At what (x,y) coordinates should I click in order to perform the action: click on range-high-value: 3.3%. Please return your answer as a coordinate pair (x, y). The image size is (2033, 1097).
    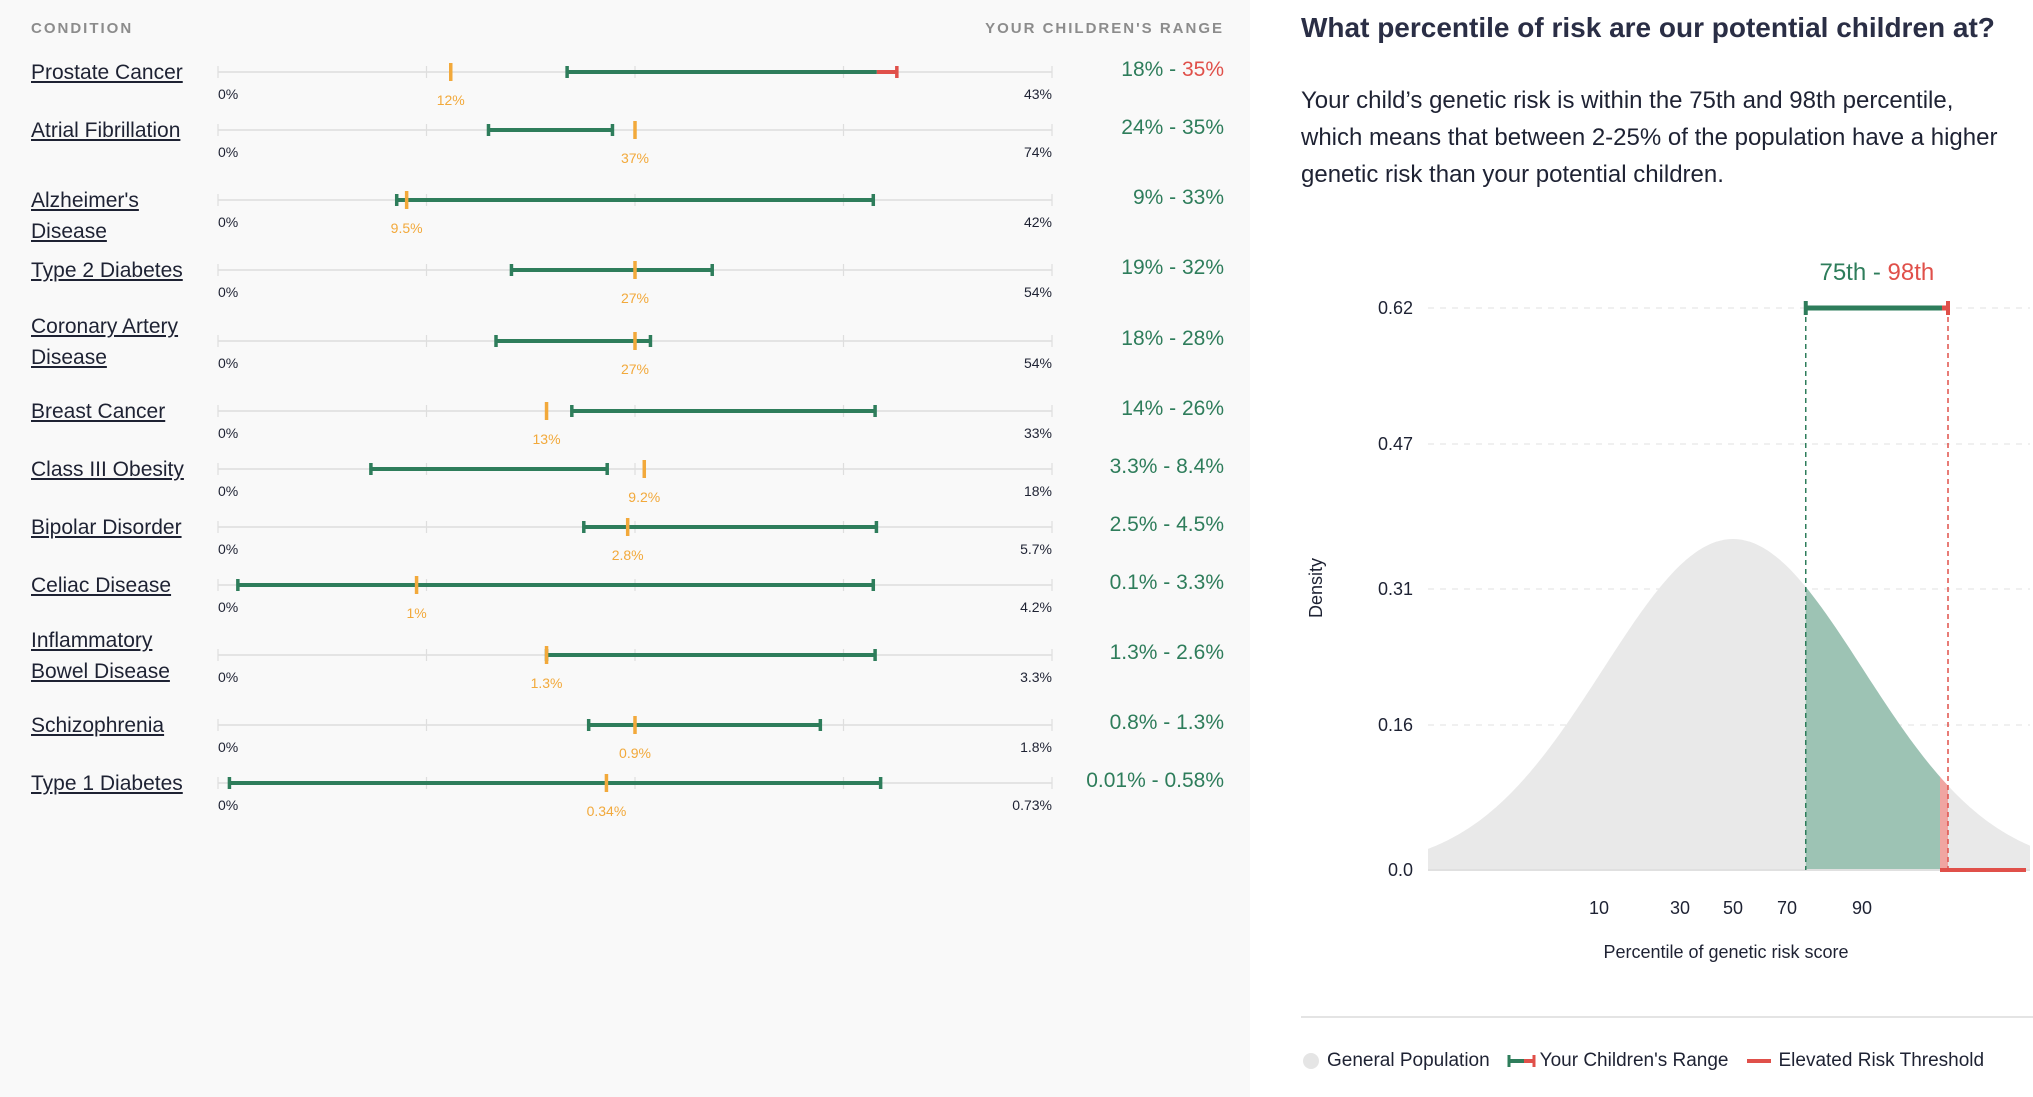
    Looking at the image, I should click on (1200, 582).